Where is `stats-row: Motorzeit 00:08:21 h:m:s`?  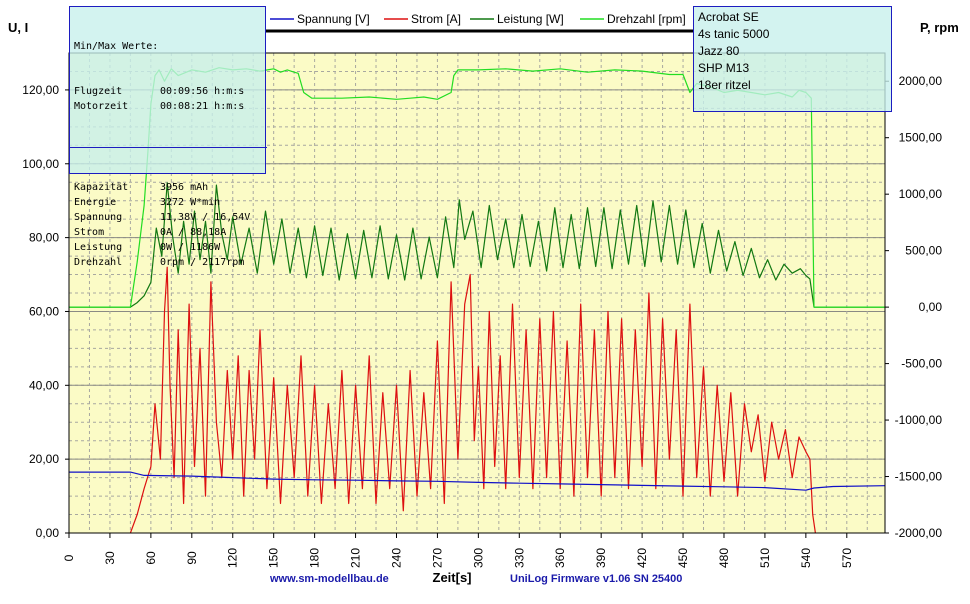
stats-row: Motorzeit 00:08:21 h:m:s is located at coordinates (169, 106).